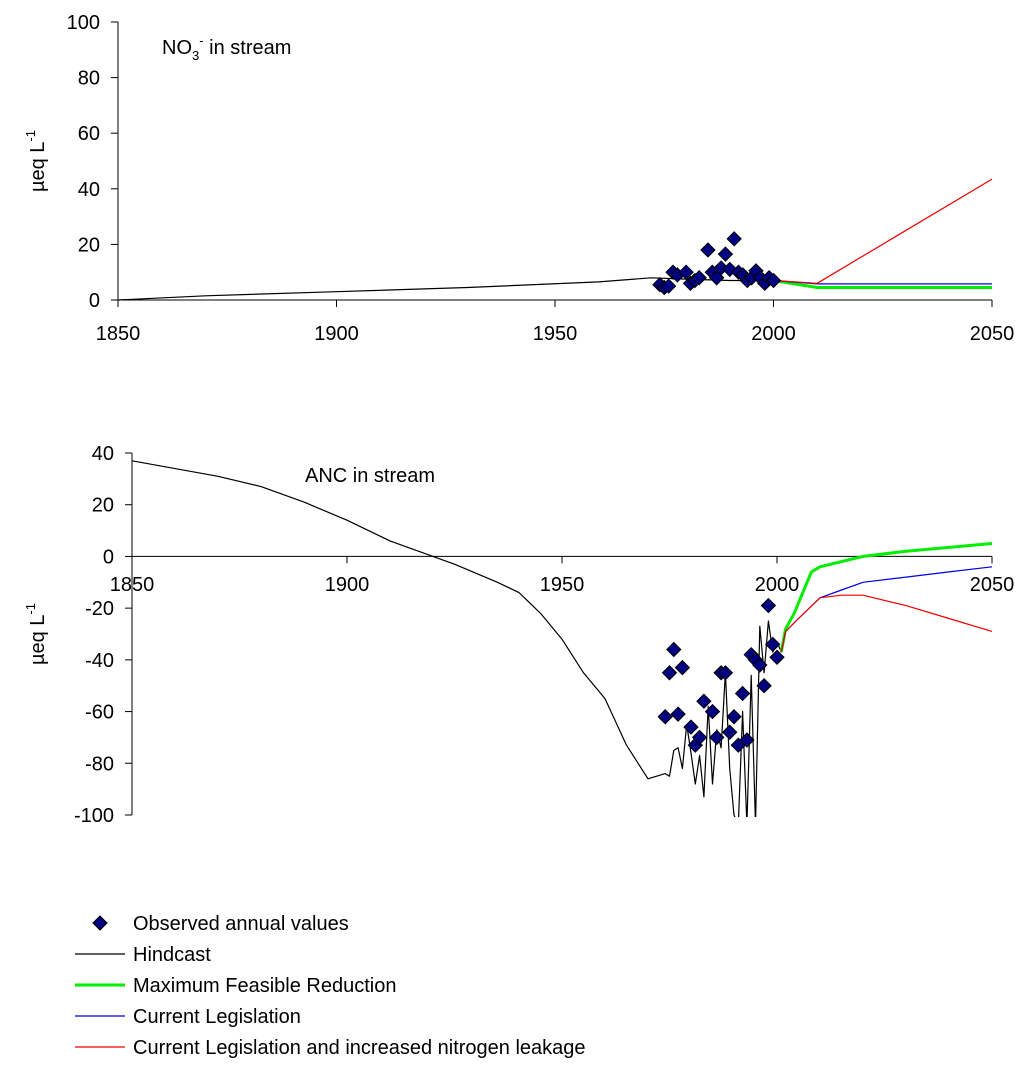  What do you see at coordinates (226, 48) in the screenshot?
I see `chart-annotation: NO3- in stream` at bounding box center [226, 48].